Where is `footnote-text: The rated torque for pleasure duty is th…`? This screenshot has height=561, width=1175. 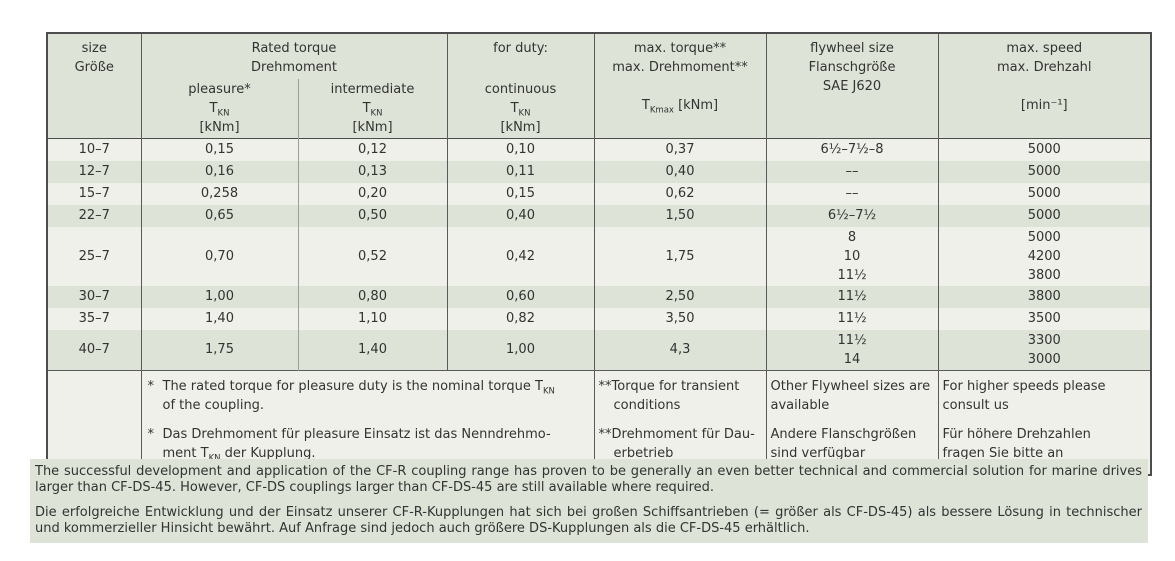 footnote-text: The rated torque for pleasure duty is th… is located at coordinates (352, 386).